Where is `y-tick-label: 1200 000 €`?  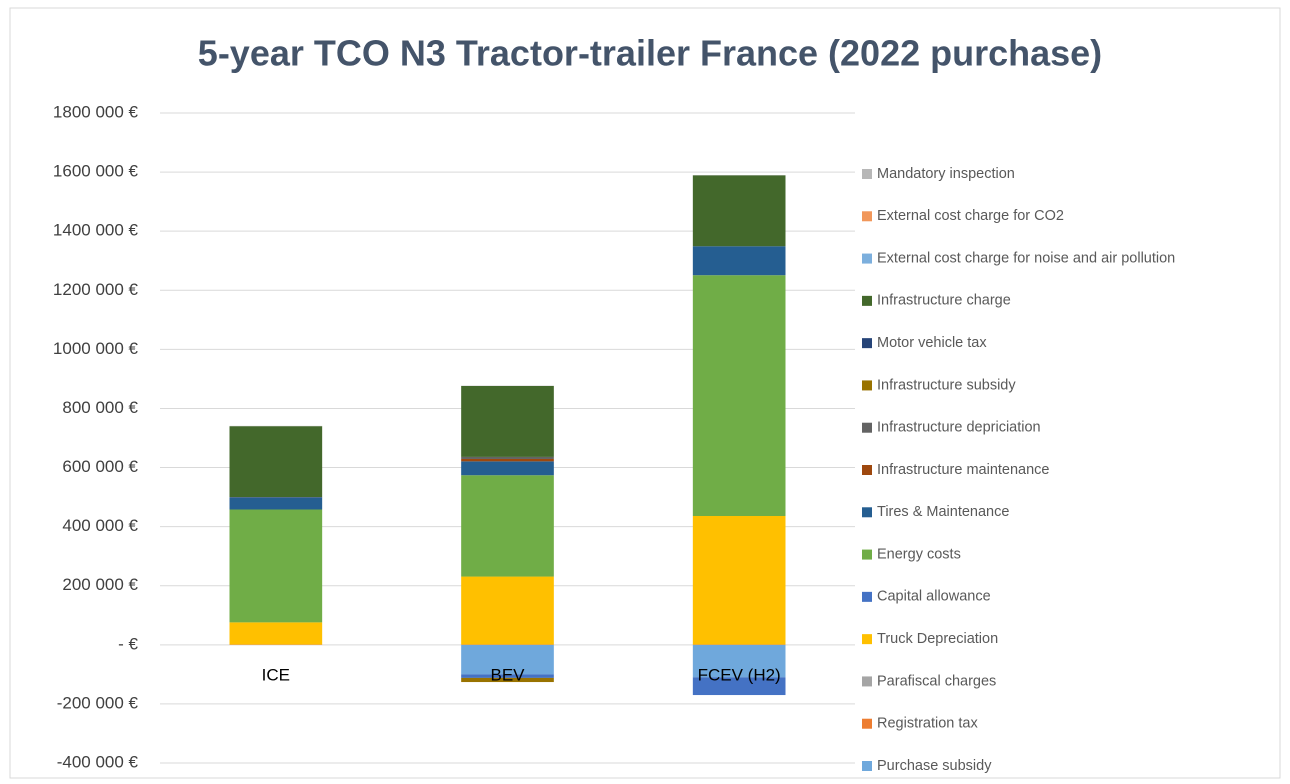 y-tick-label: 1200 000 € is located at coordinates (96, 289).